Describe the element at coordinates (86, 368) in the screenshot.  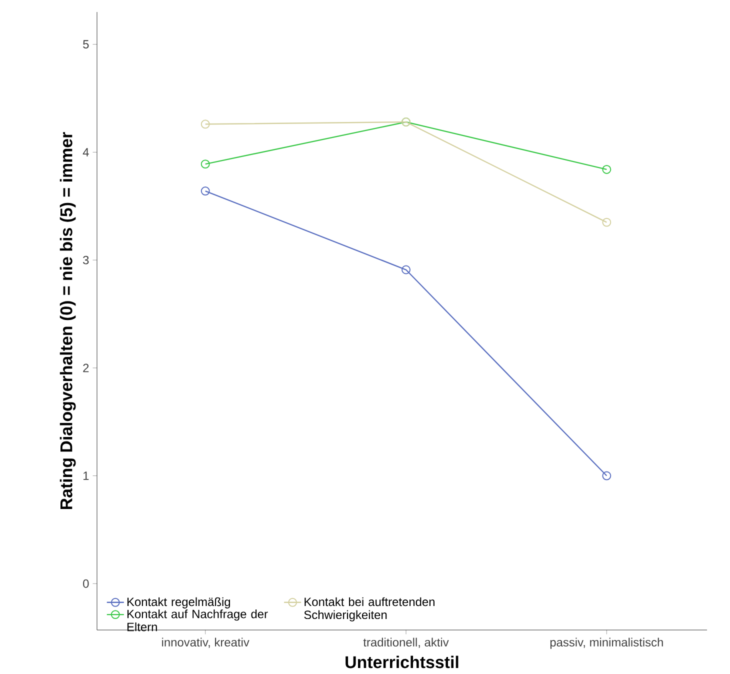
I see `y-tick-label: 2` at that location.